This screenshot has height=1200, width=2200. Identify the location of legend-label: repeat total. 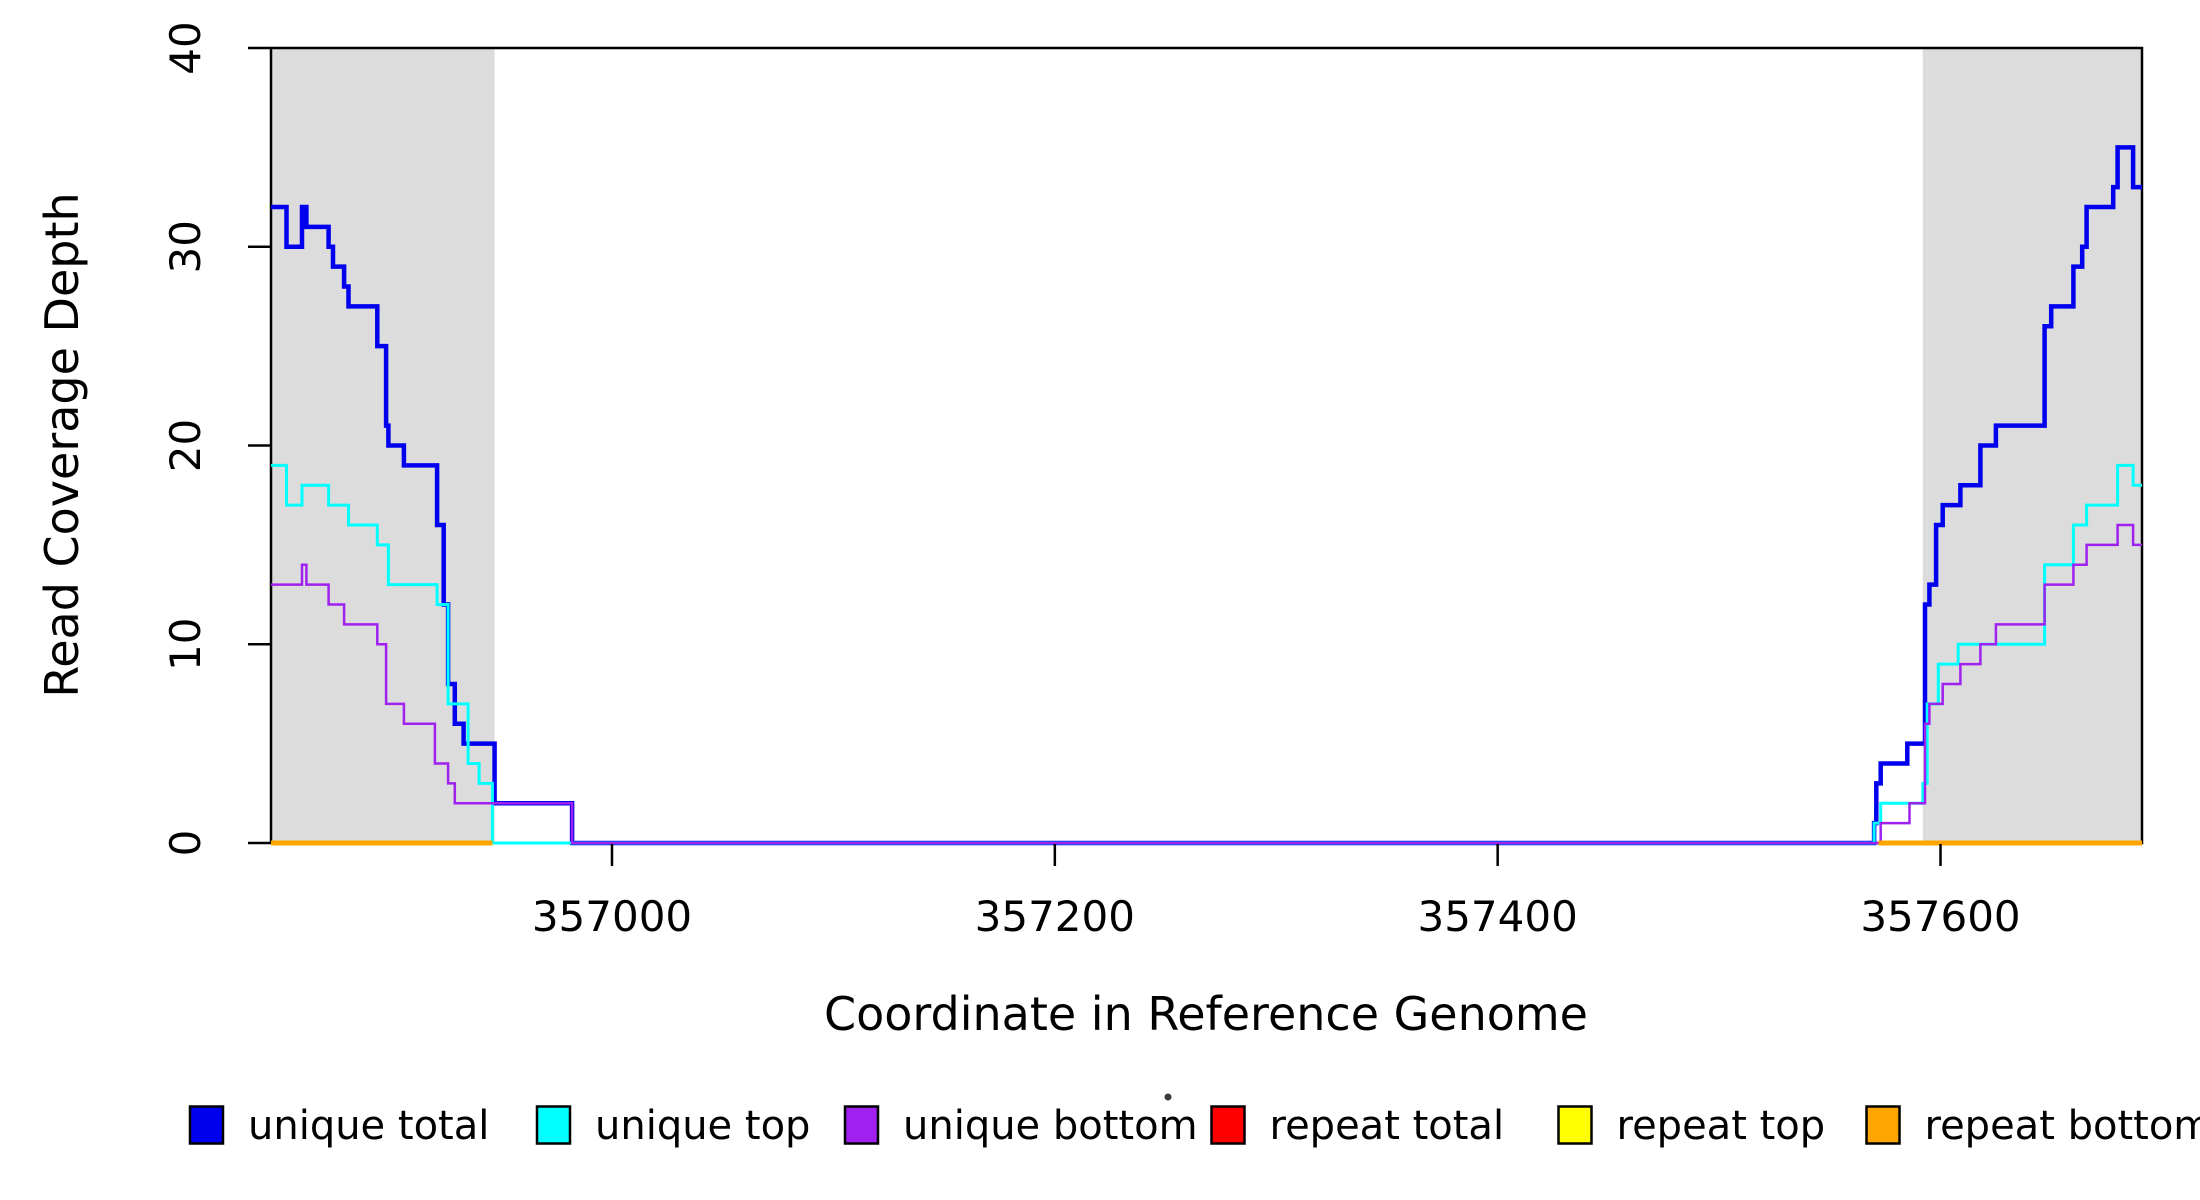
(1387, 1126).